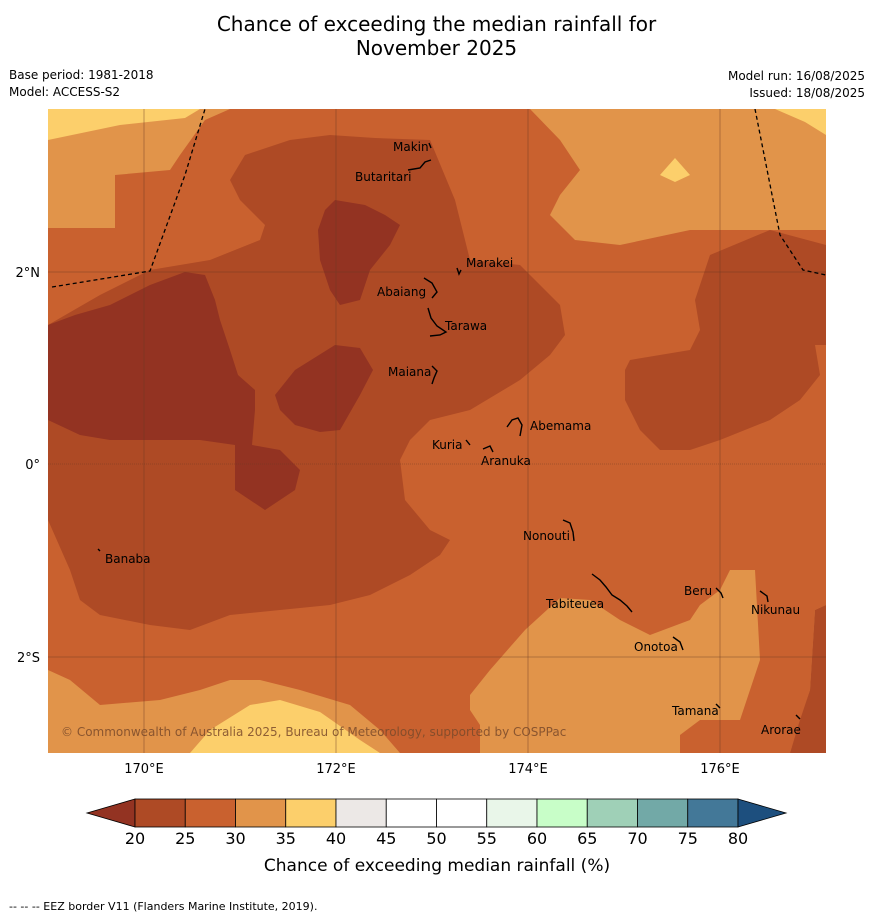 This screenshot has width=873, height=919. Describe the element at coordinates (800, 122) in the screenshot. I see `zone-35-40-top-right` at that location.